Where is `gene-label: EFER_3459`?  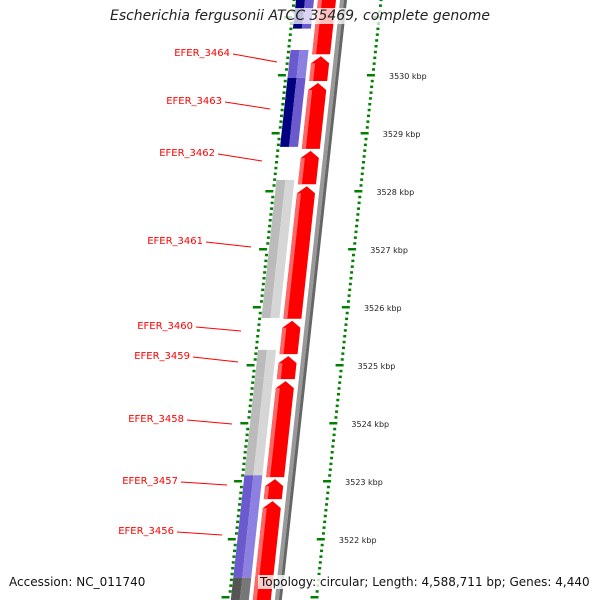 gene-label: EFER_3459 is located at coordinates (162, 356).